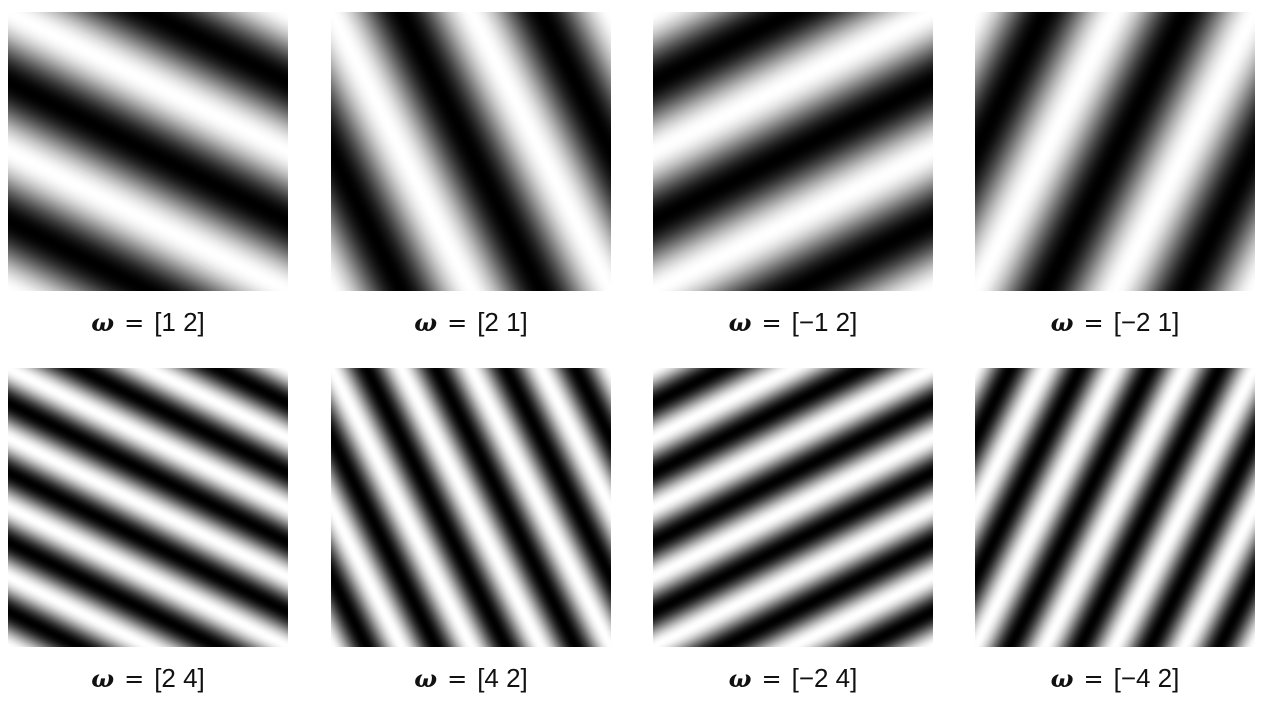 This screenshot has height=701, width=1265. What do you see at coordinates (148, 322) in the screenshot?
I see `caption: ω = [1 2]` at bounding box center [148, 322].